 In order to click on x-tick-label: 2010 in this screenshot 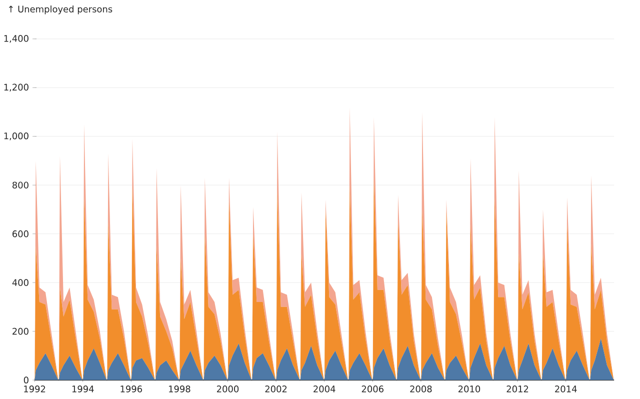, I will do `click(469, 389)`.